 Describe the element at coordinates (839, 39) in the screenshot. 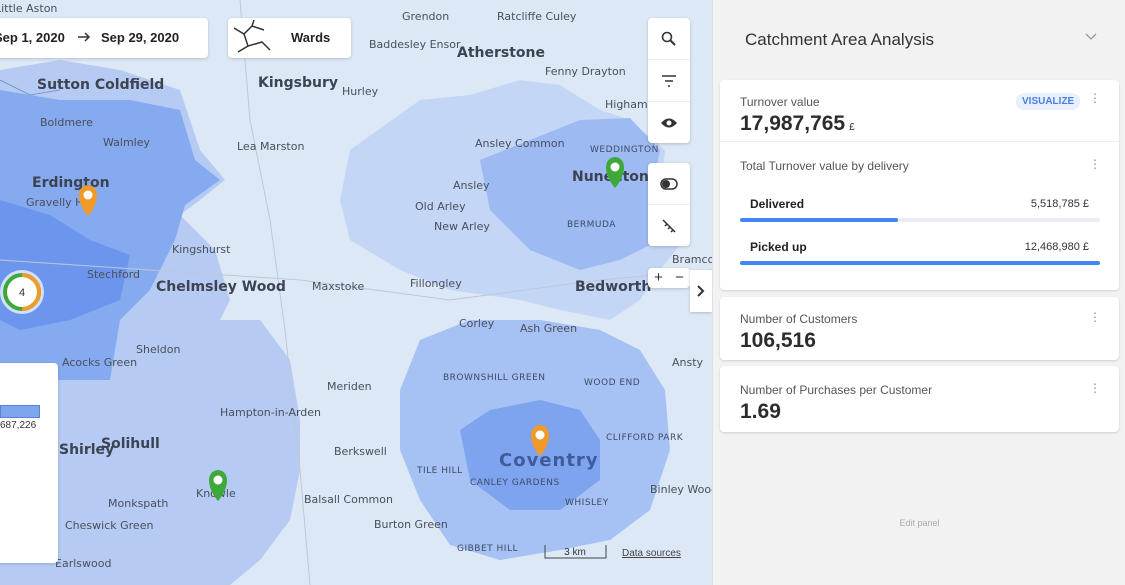

I see `panel-title: Catchment Area Analysis` at that location.